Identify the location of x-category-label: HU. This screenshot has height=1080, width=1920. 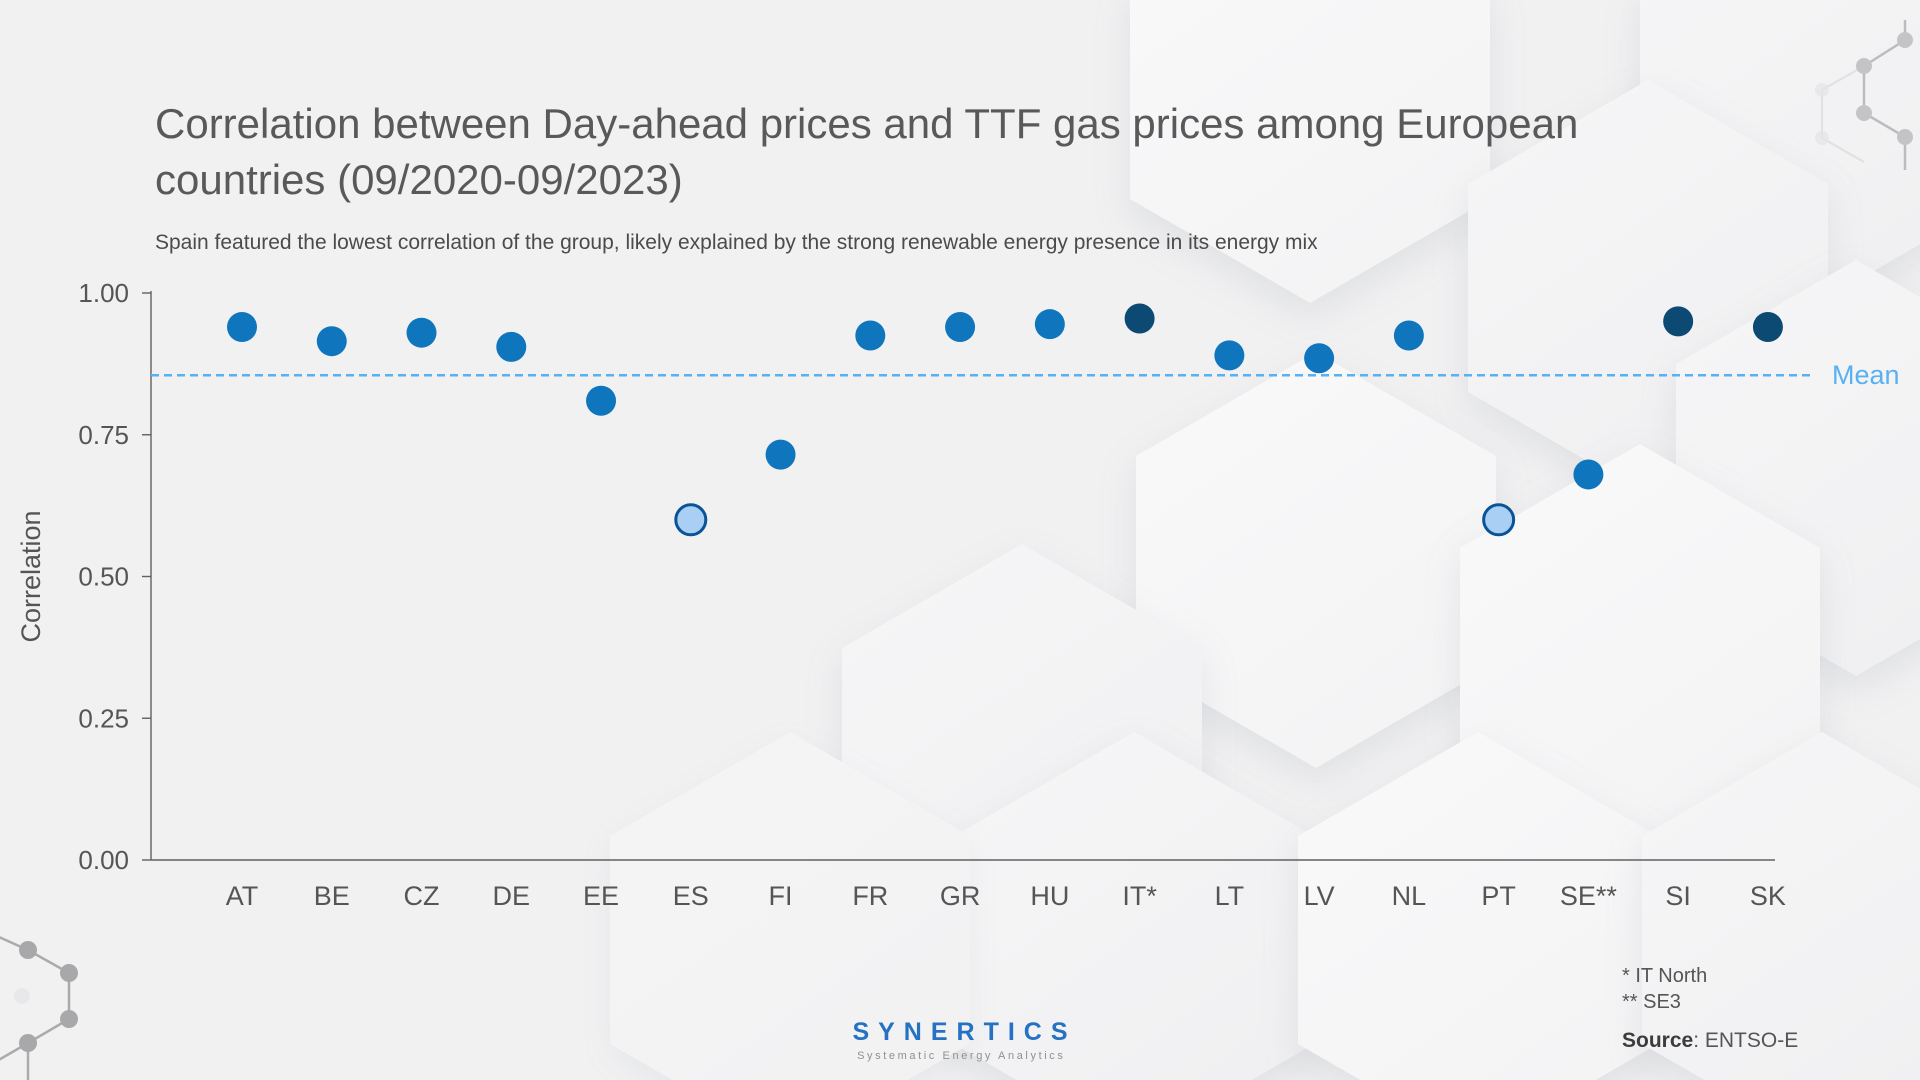
(1049, 896).